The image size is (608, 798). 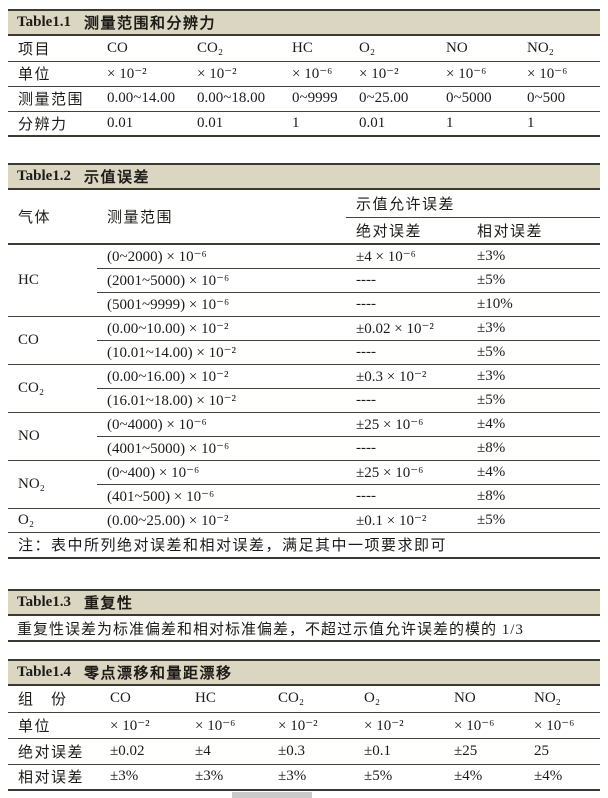 I want to click on gas-label: NO, so click(x=52, y=436).